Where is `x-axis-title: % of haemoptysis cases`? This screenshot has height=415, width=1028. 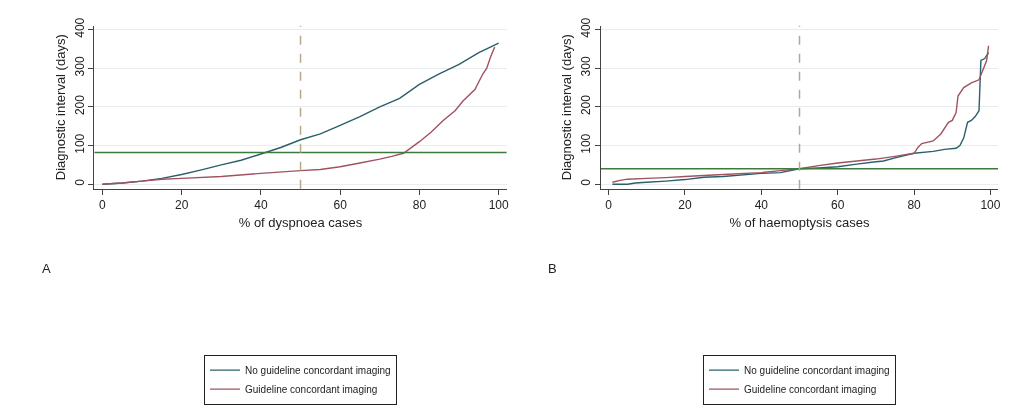 x-axis-title: % of haemoptysis cases is located at coordinates (800, 222).